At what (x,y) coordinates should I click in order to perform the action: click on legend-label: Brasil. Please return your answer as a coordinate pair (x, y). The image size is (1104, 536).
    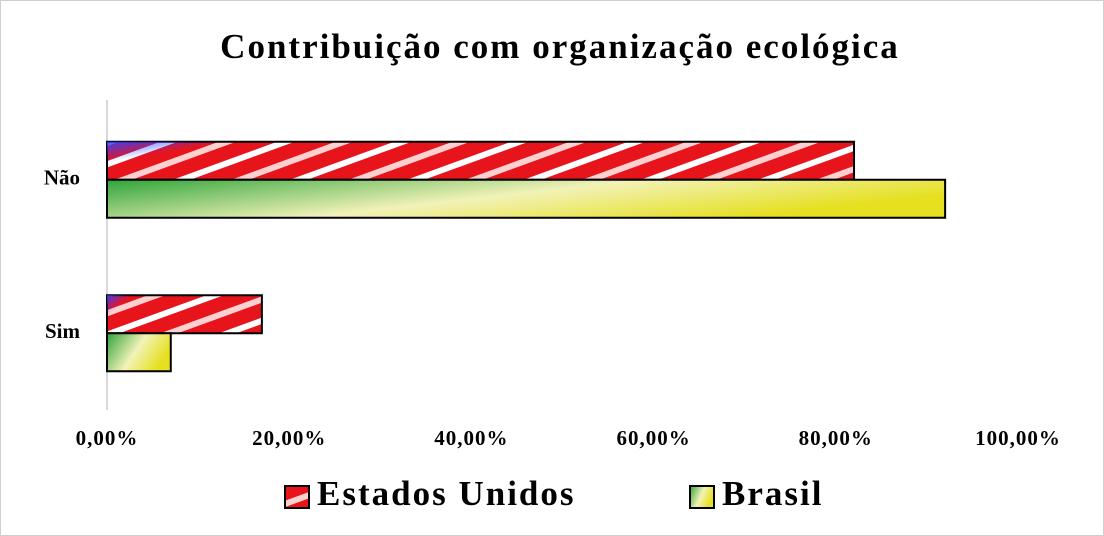
    Looking at the image, I should click on (772, 493).